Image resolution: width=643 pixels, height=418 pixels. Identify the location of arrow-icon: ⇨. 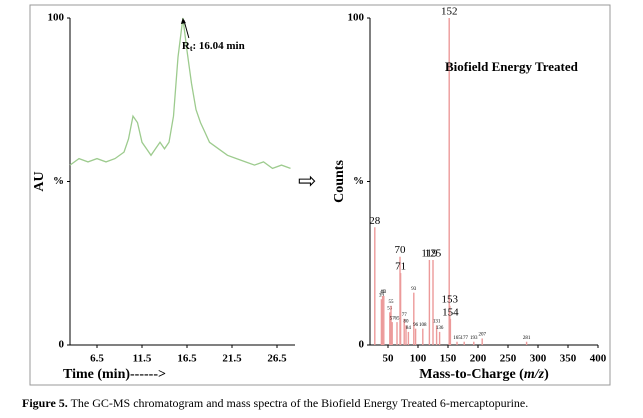
(307, 180).